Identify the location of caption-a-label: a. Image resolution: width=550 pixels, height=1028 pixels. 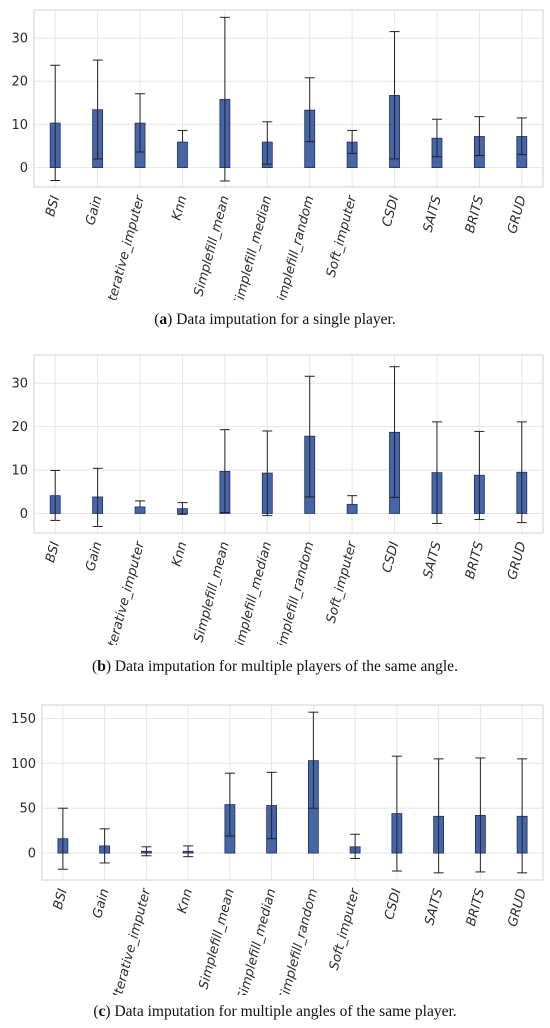
(163, 319).